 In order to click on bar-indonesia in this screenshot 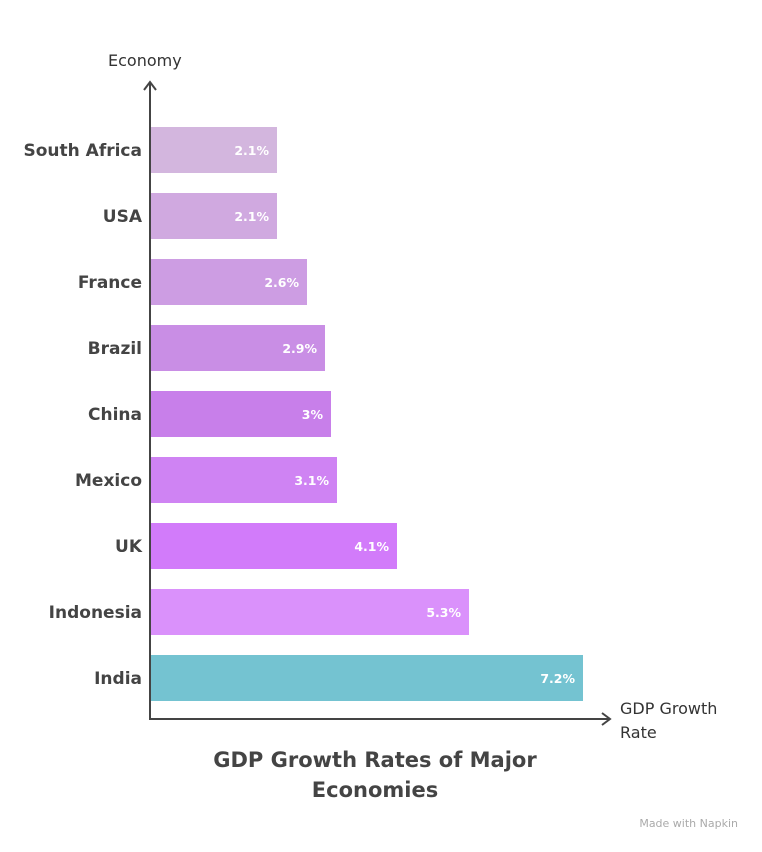, I will do `click(310, 612)`.